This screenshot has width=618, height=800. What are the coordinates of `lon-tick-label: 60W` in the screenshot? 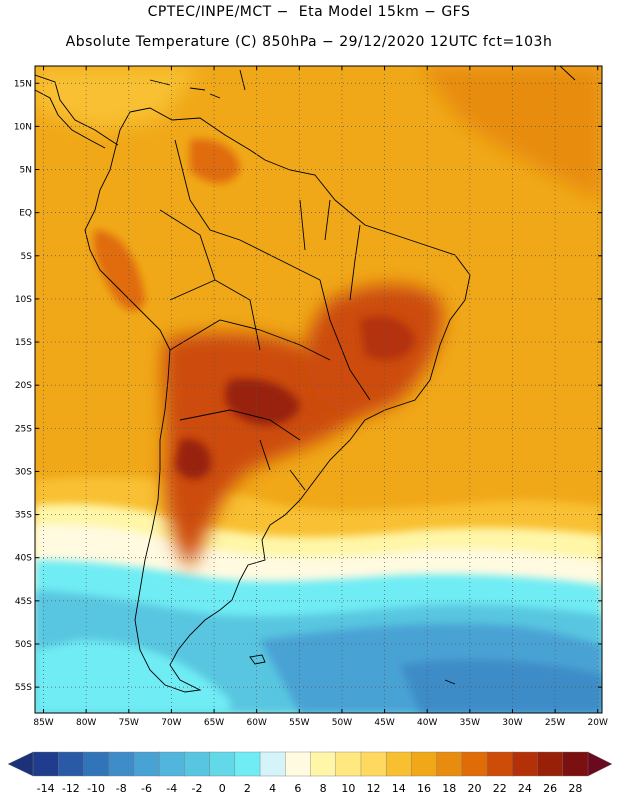 It's located at (257, 723).